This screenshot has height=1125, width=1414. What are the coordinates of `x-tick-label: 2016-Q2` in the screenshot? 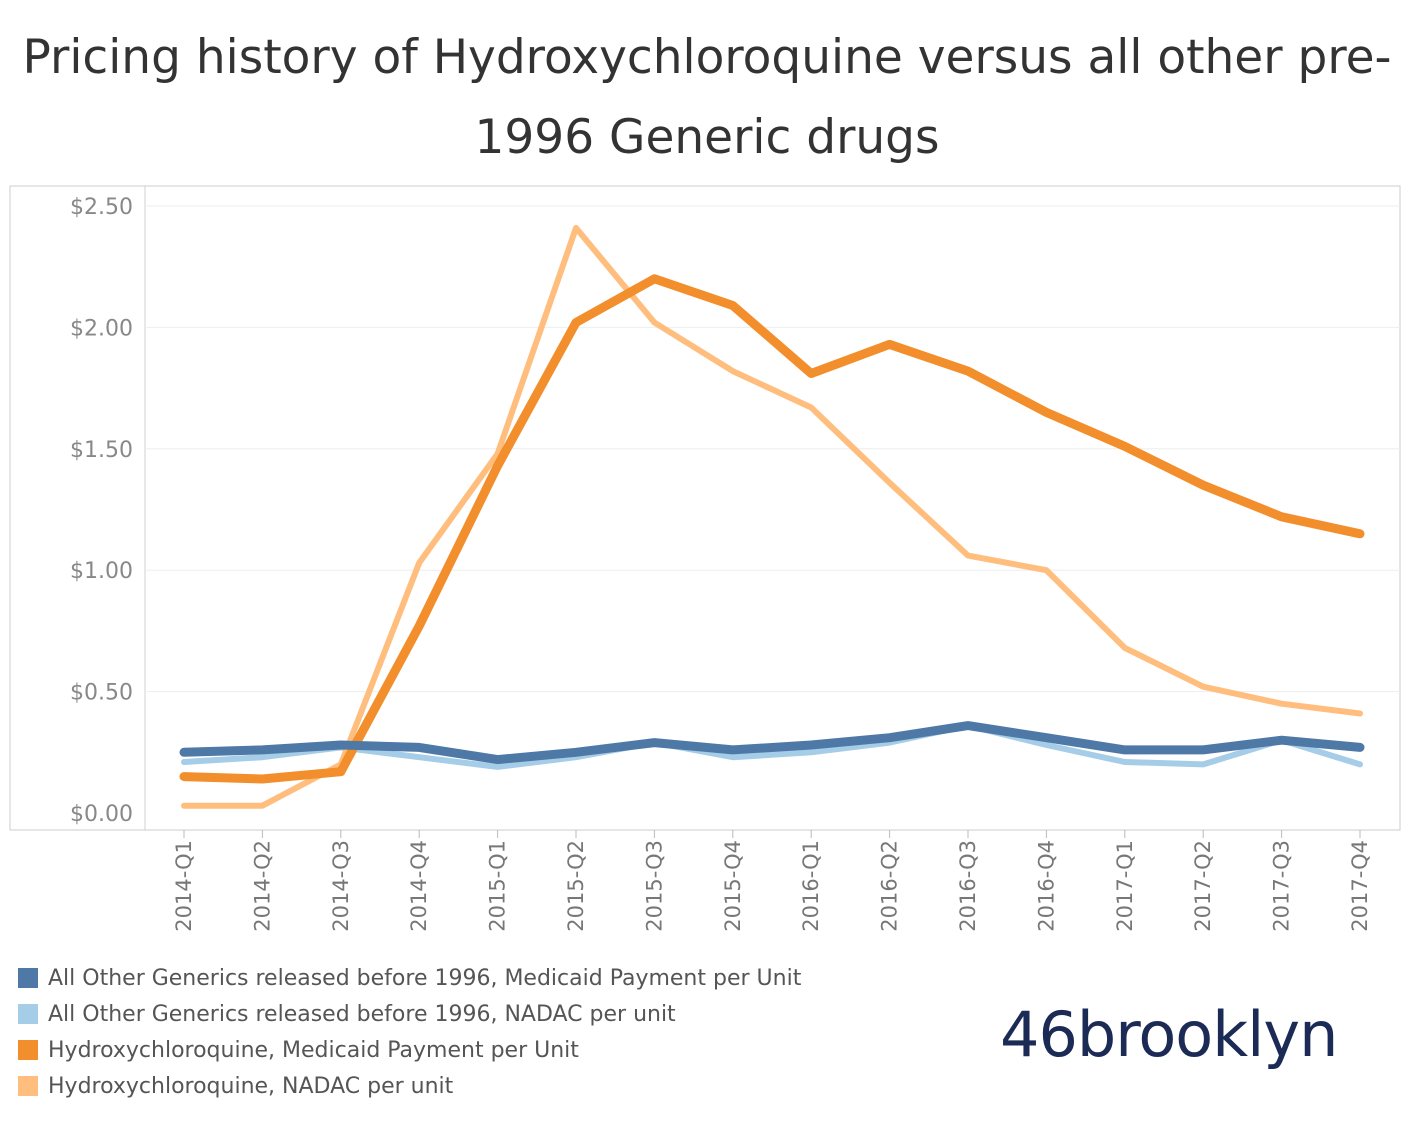 It's located at (890, 886).